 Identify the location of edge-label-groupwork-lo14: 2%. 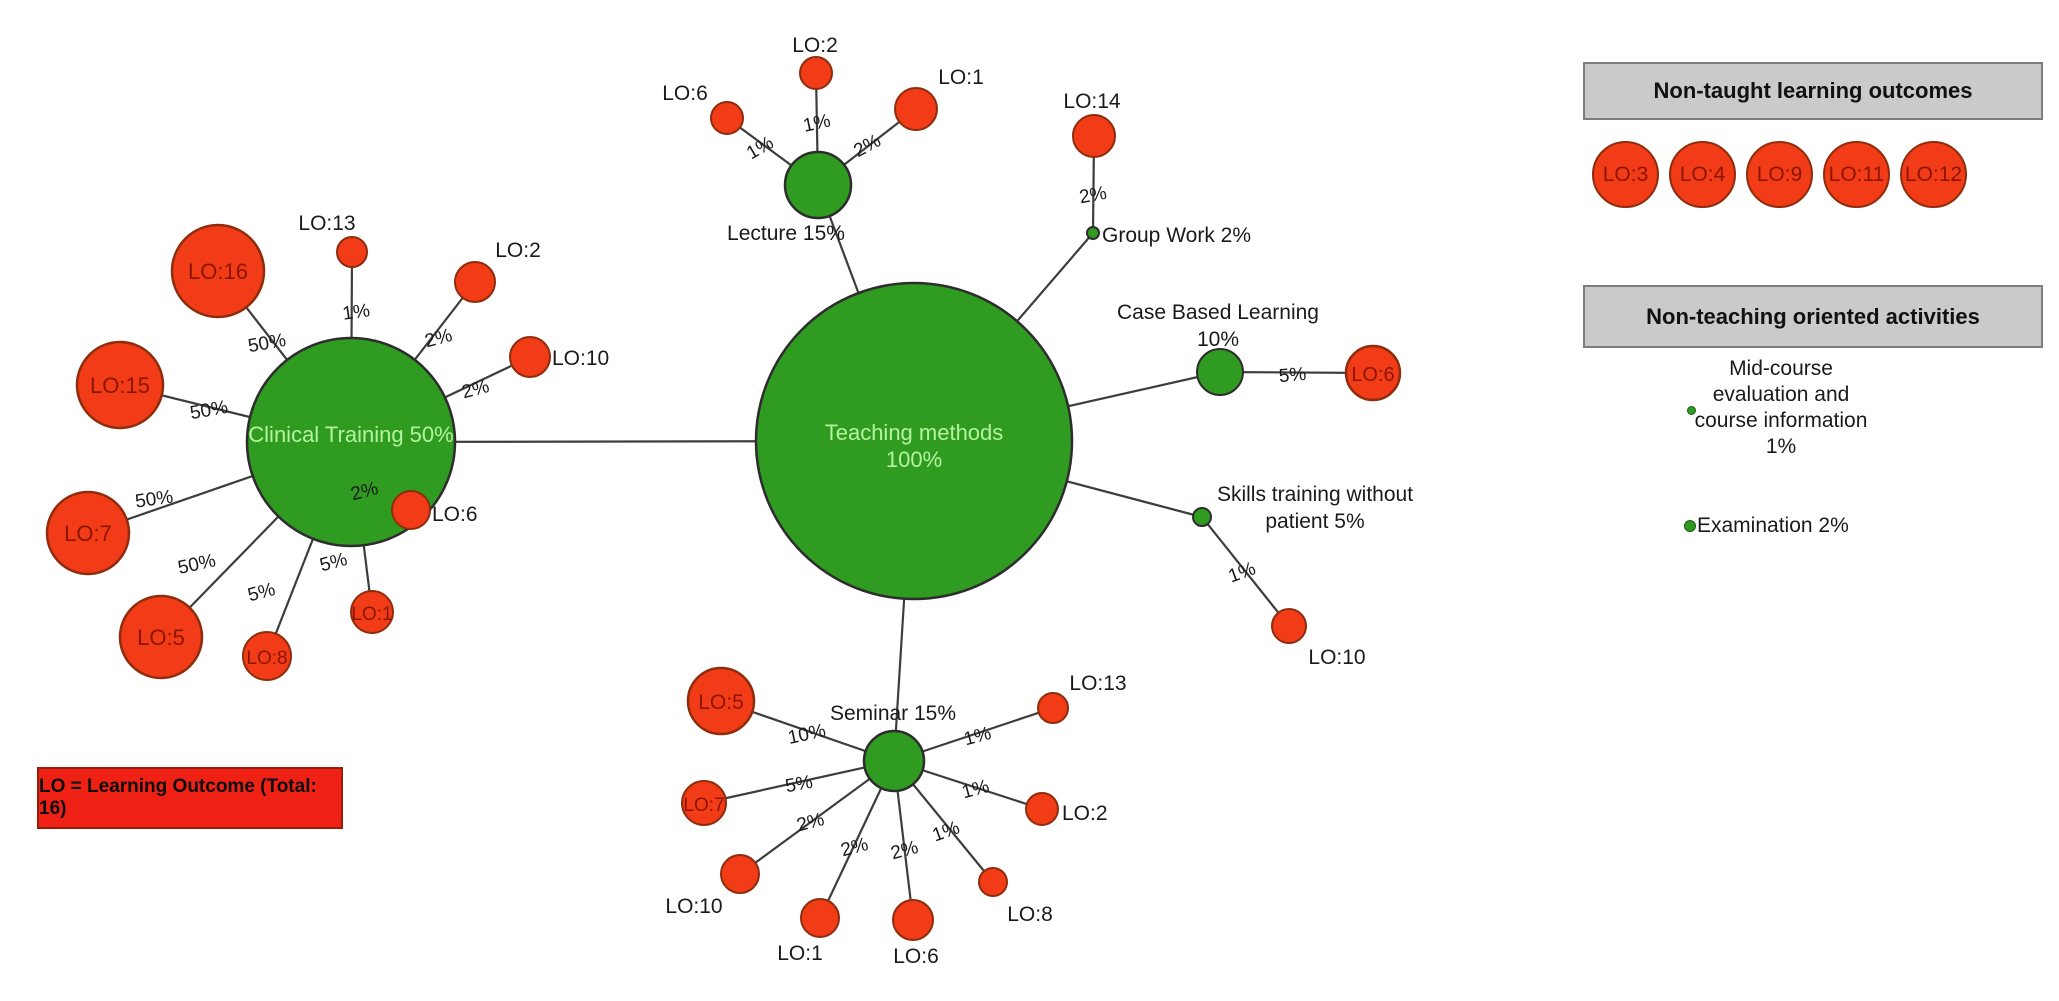
(1093, 195).